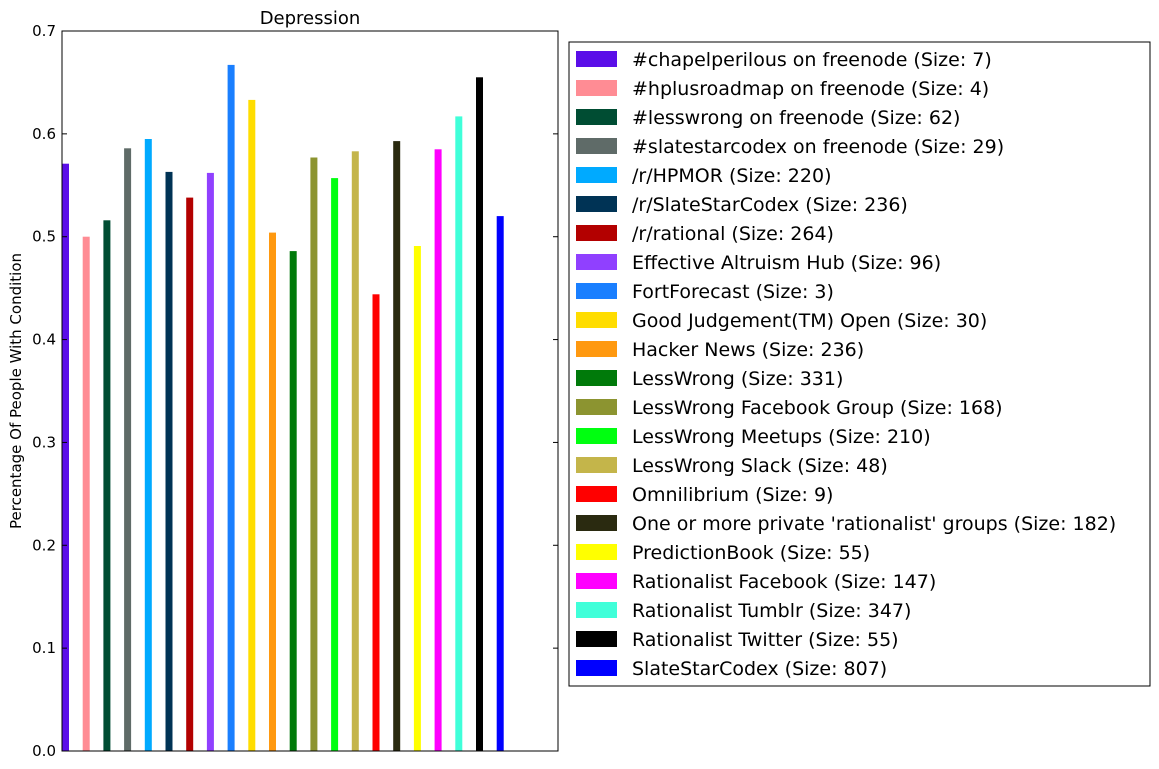  What do you see at coordinates (44, 340) in the screenshot?
I see `y-tick-label: 0.4` at bounding box center [44, 340].